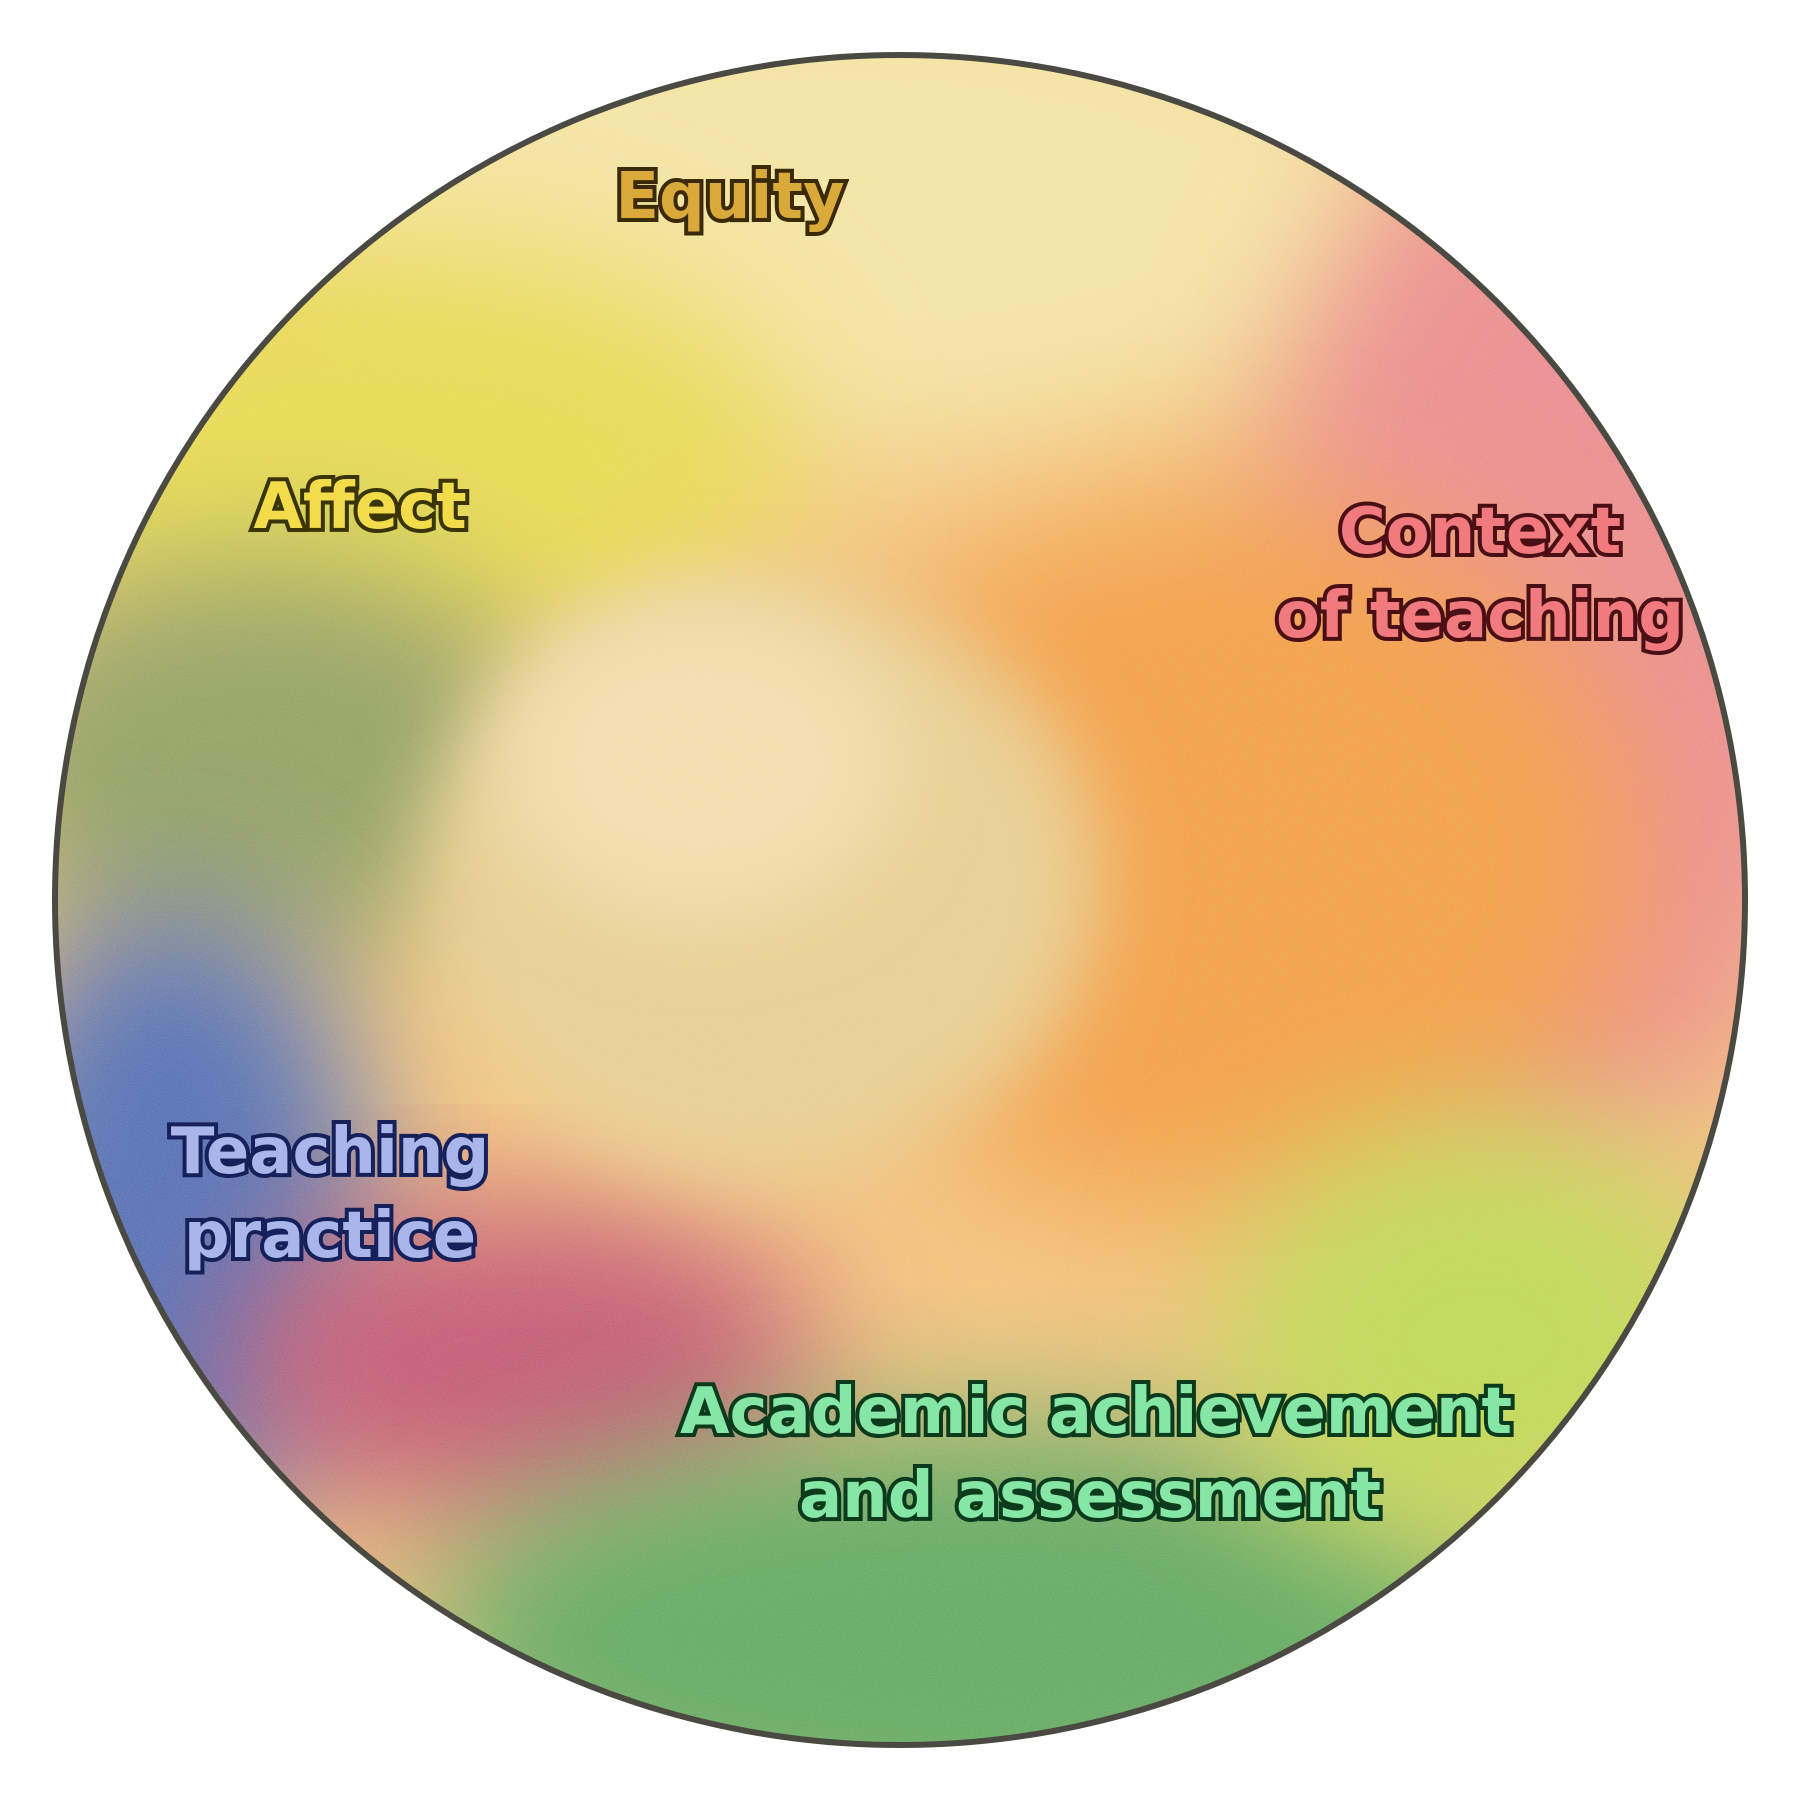 This screenshot has width=1800, height=1800. I want to click on label-academic-line2: and assessment, so click(1090, 1496).